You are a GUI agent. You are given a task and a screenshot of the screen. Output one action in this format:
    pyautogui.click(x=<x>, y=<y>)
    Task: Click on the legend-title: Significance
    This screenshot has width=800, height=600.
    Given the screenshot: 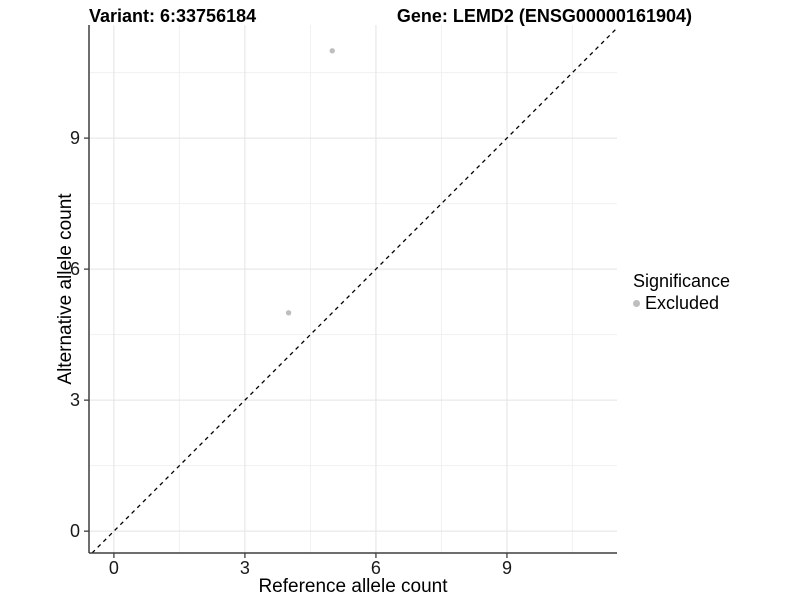 What is the action you would take?
    pyautogui.click(x=682, y=281)
    